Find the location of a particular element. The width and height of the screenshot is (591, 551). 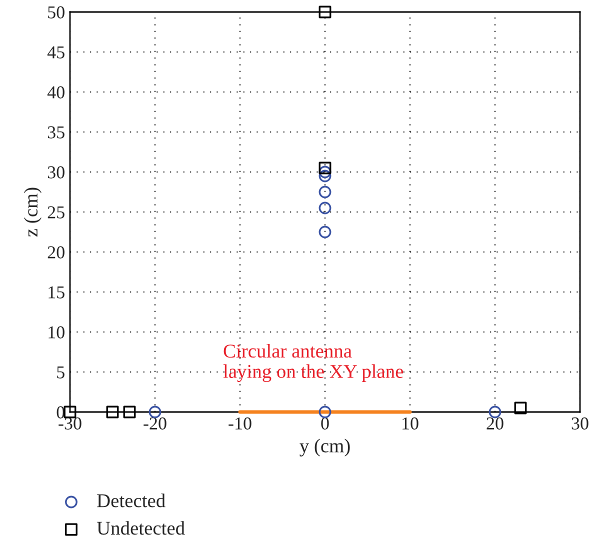

x-tick-label: -20 is located at coordinates (155, 423).